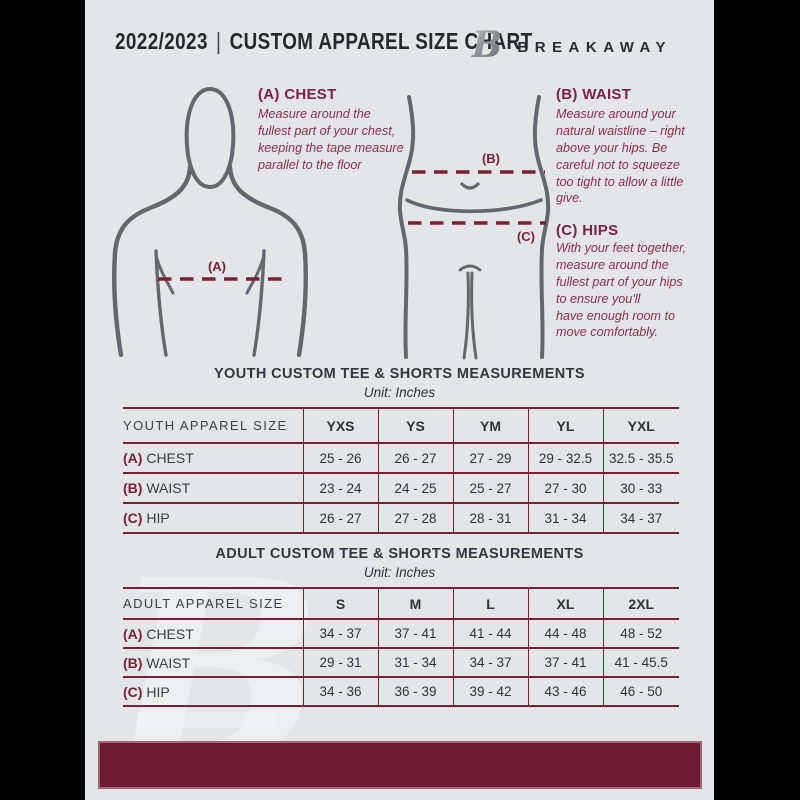 The height and width of the screenshot is (800, 800). I want to click on chart-title: CUSTOM APPAREL SIZE CHART, so click(381, 41).